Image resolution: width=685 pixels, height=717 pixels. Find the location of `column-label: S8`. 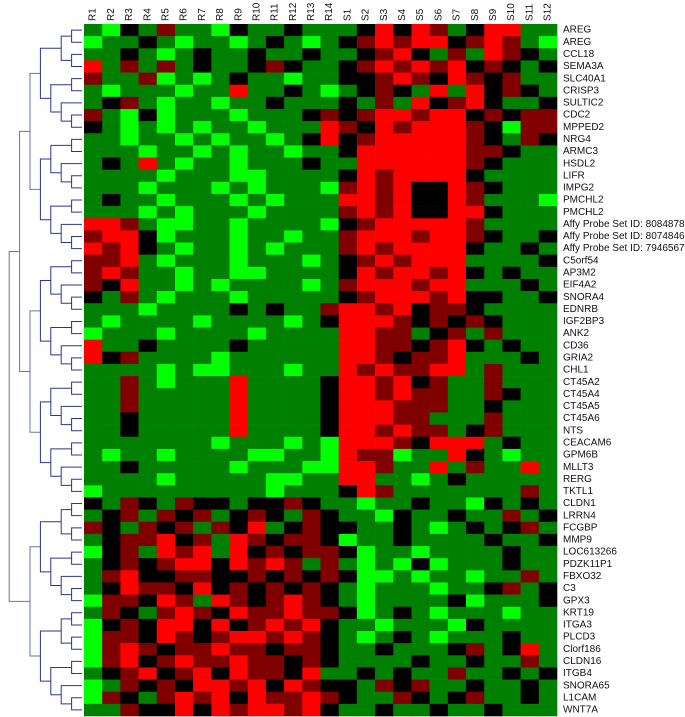

column-label: S8 is located at coordinates (475, 14).